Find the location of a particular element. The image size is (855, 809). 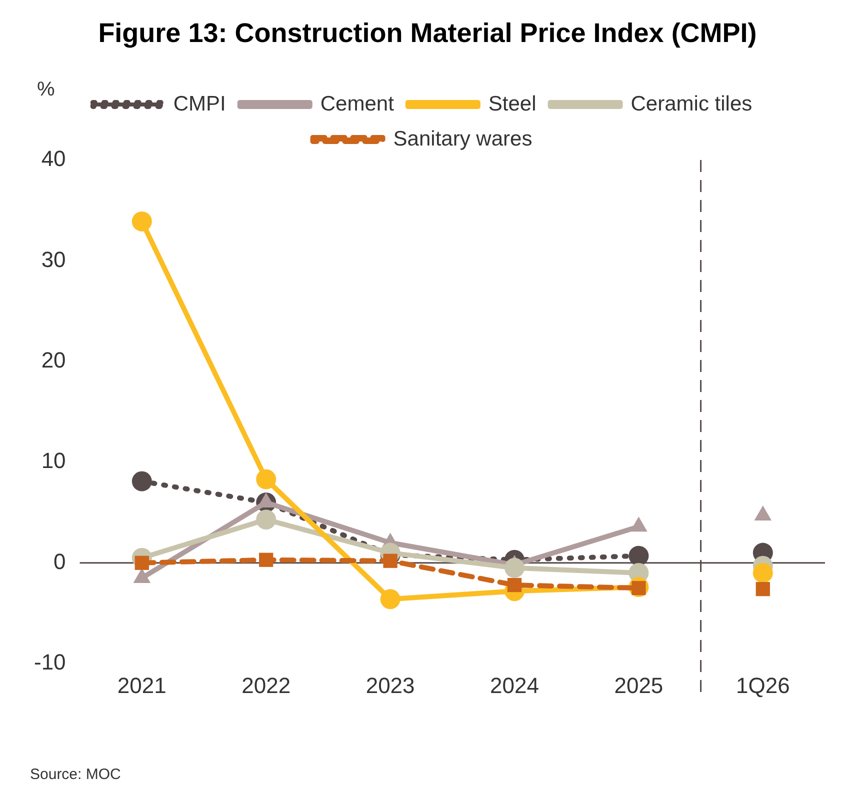

x-tick-label: 2023 is located at coordinates (390, 685).